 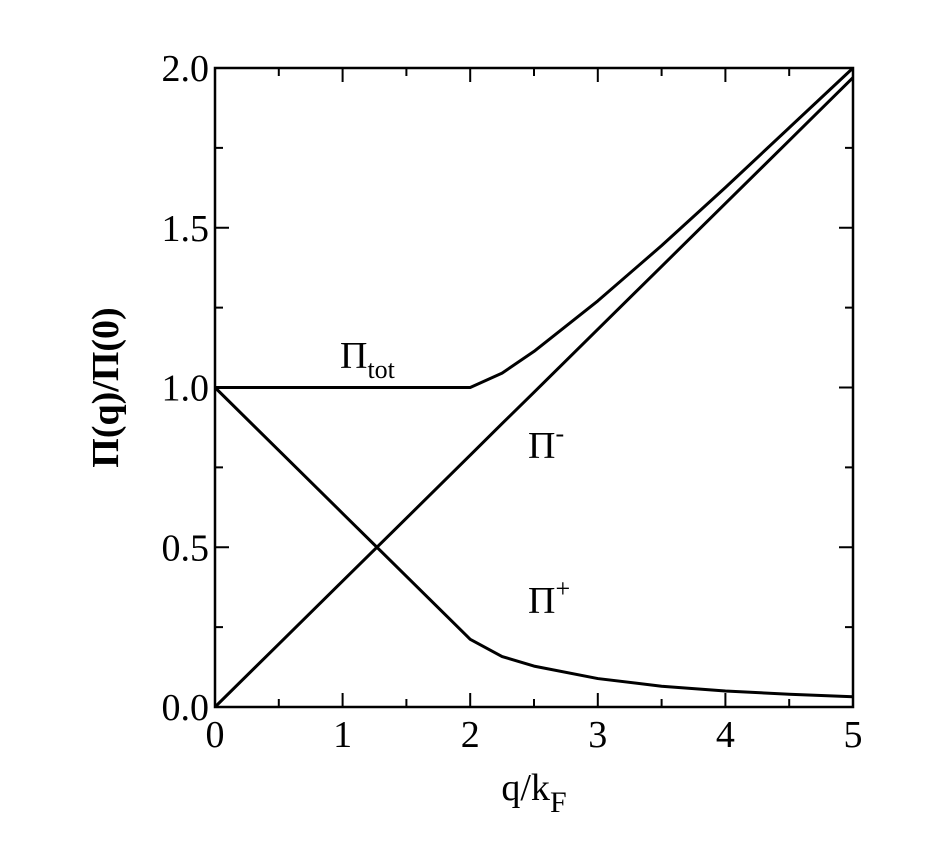 I want to click on x-tick-label: 5, so click(x=853, y=735).